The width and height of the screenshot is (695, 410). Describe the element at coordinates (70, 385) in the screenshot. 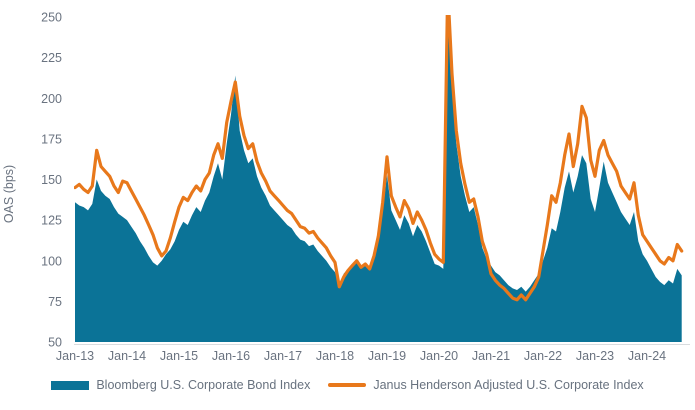

I see `bloomberg-area-swatch-icon` at that location.